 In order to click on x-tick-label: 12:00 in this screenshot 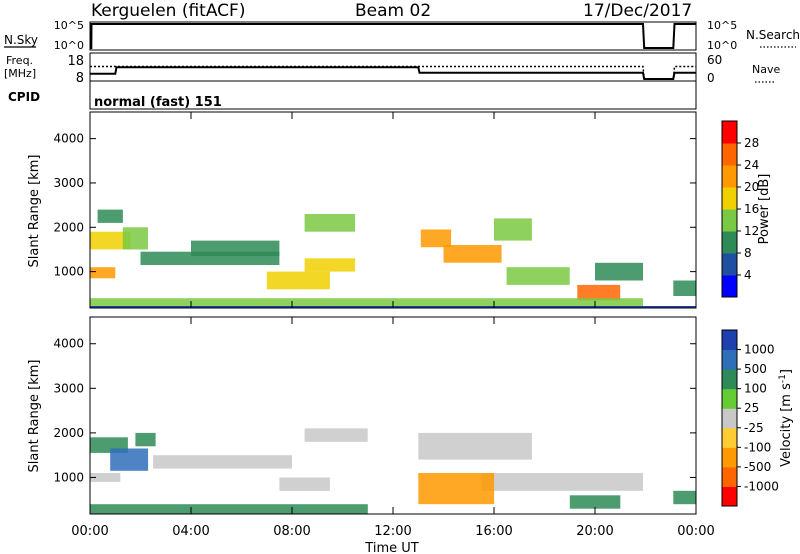, I will do `click(392, 531)`.